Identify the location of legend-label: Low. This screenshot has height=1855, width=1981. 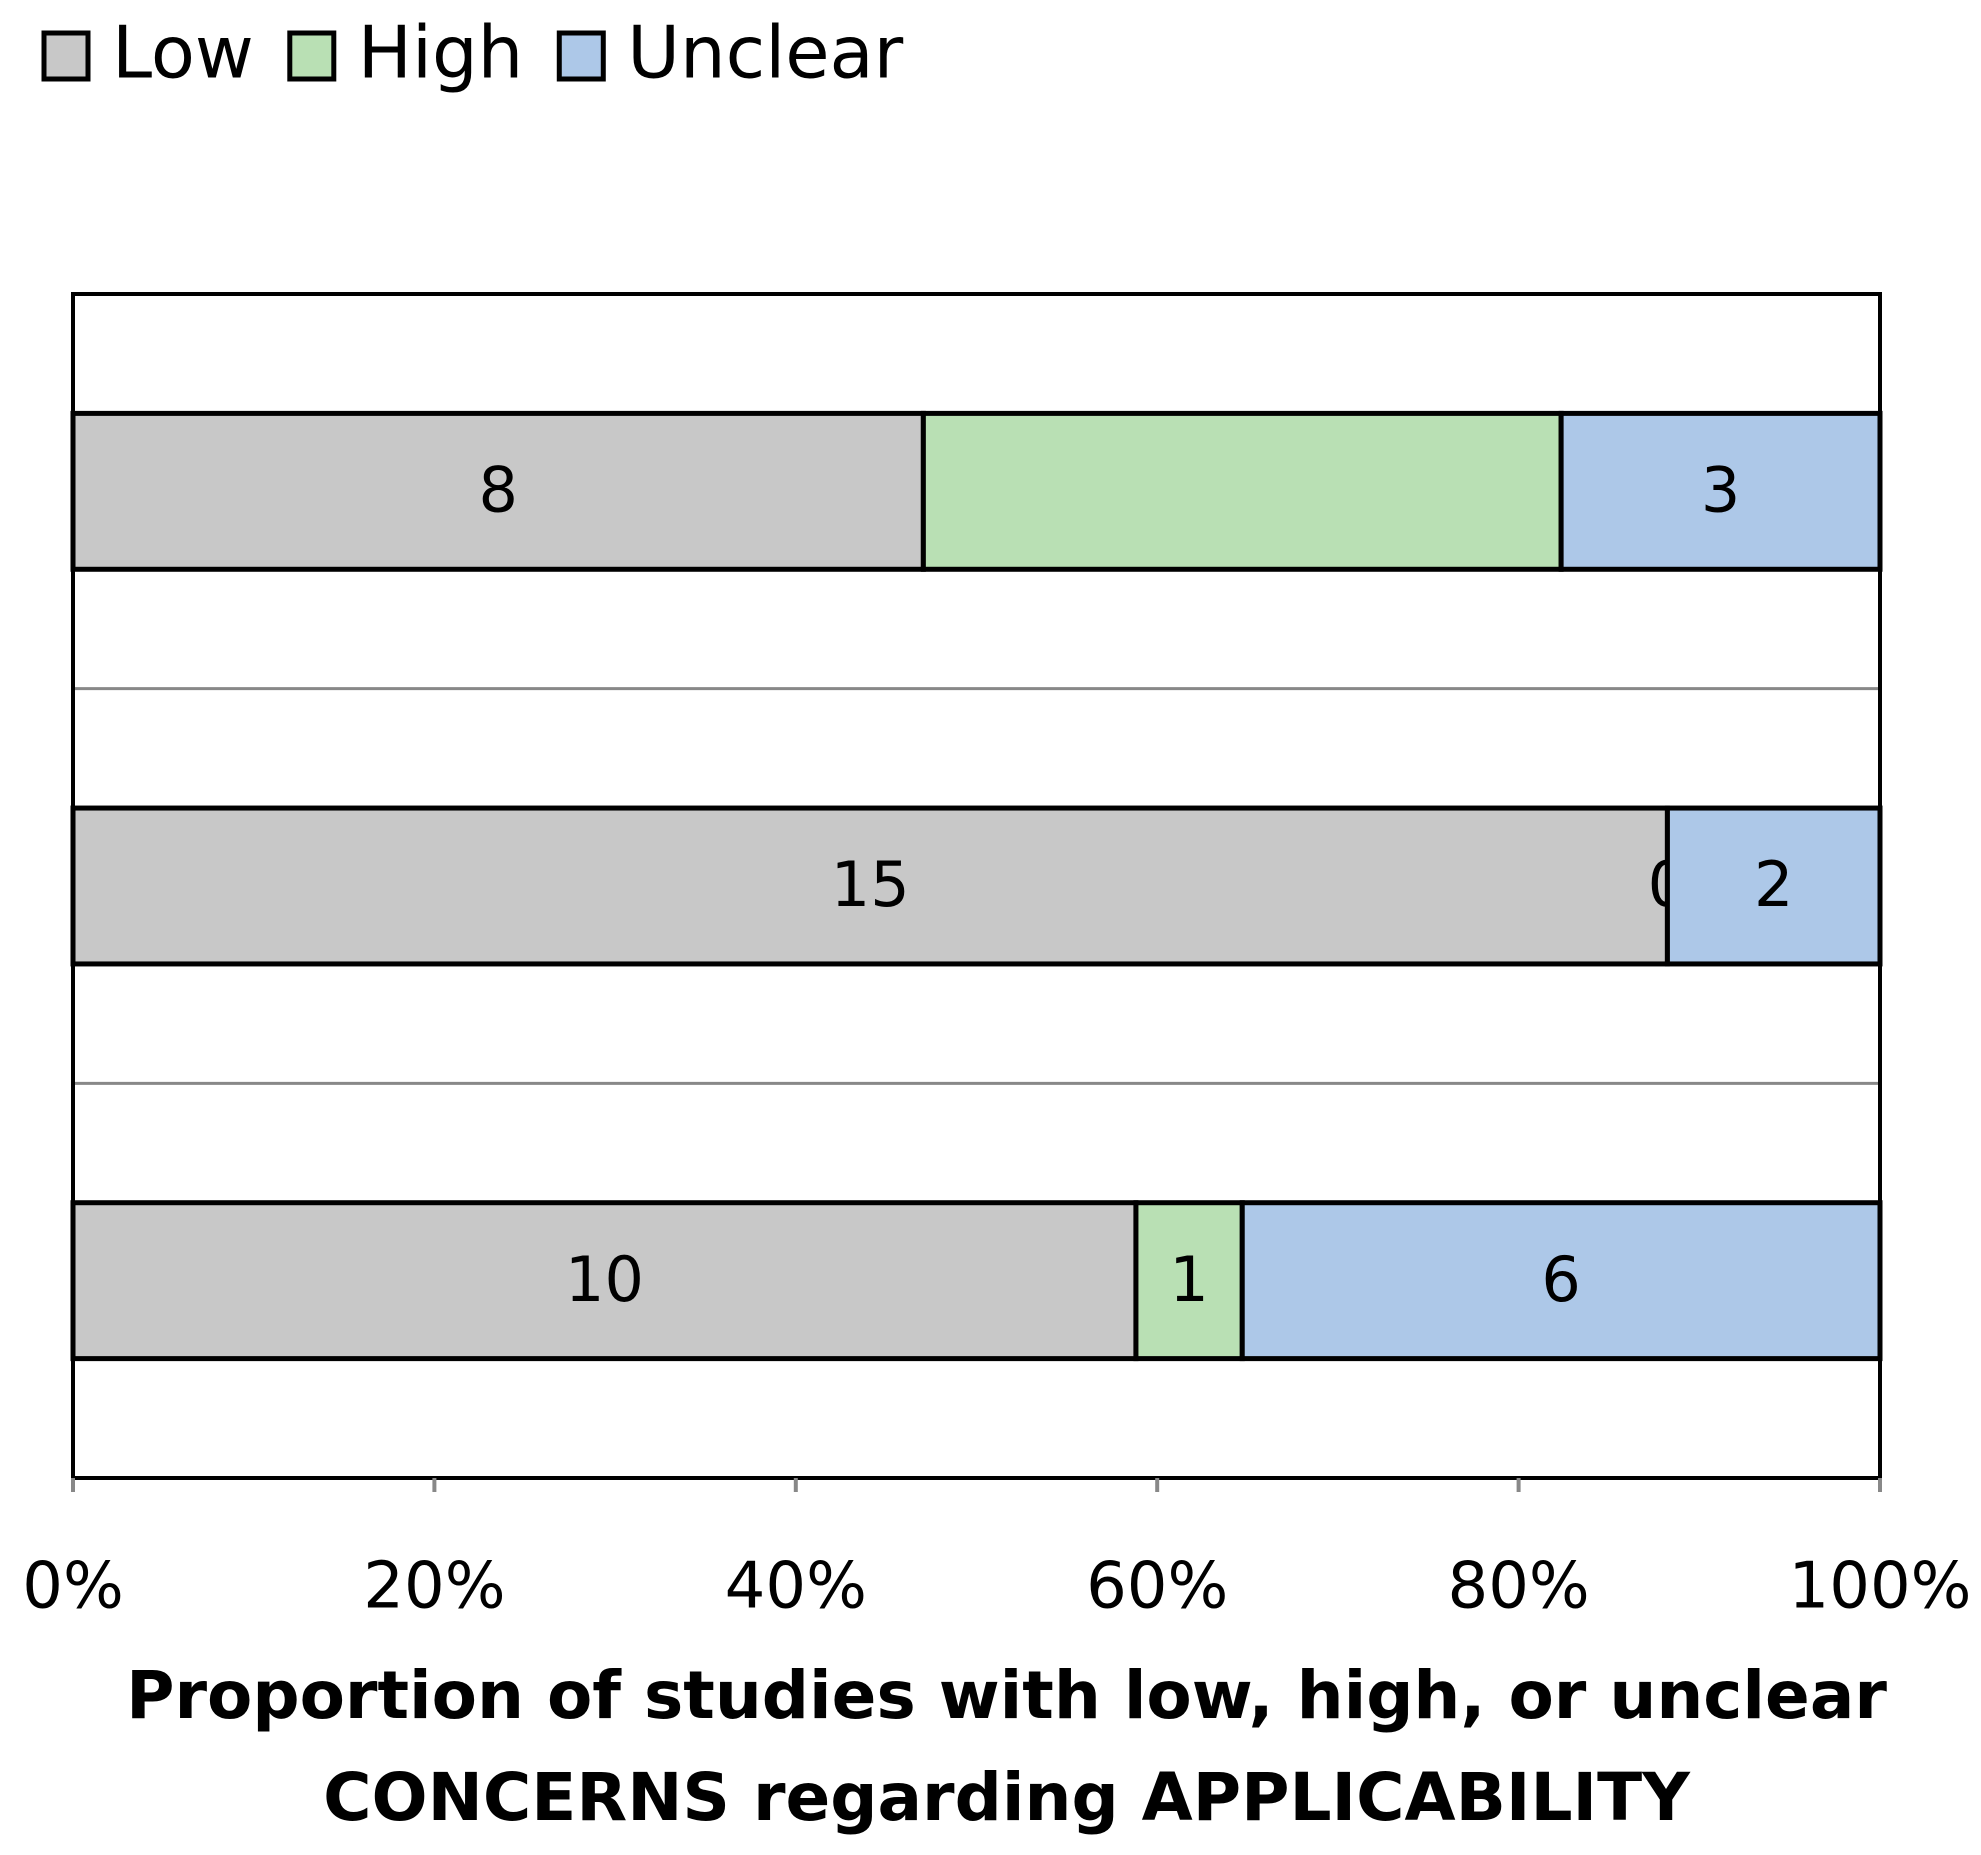
(183, 53).